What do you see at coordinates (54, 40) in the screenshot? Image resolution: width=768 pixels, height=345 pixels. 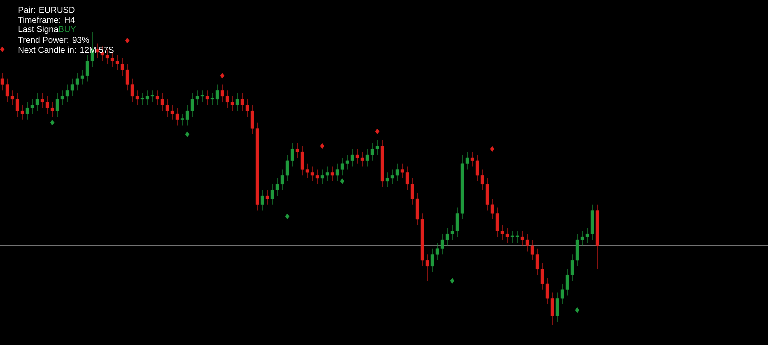 I see `annotation: Trend Power: 93%` at bounding box center [54, 40].